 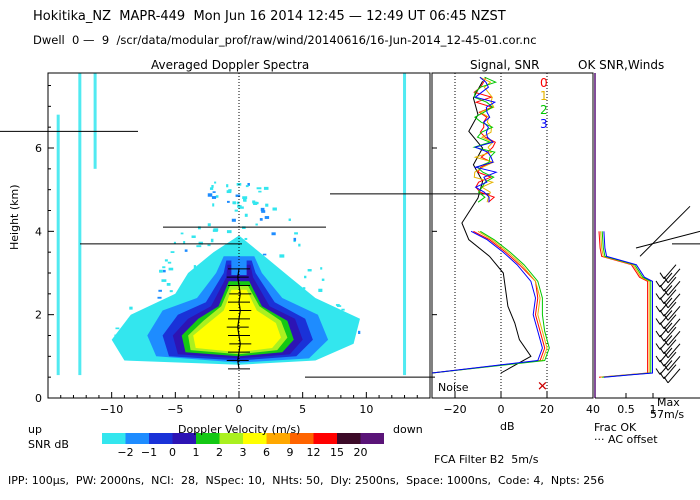 I want to click on colorbar-label: SNR dB, so click(x=48, y=444).